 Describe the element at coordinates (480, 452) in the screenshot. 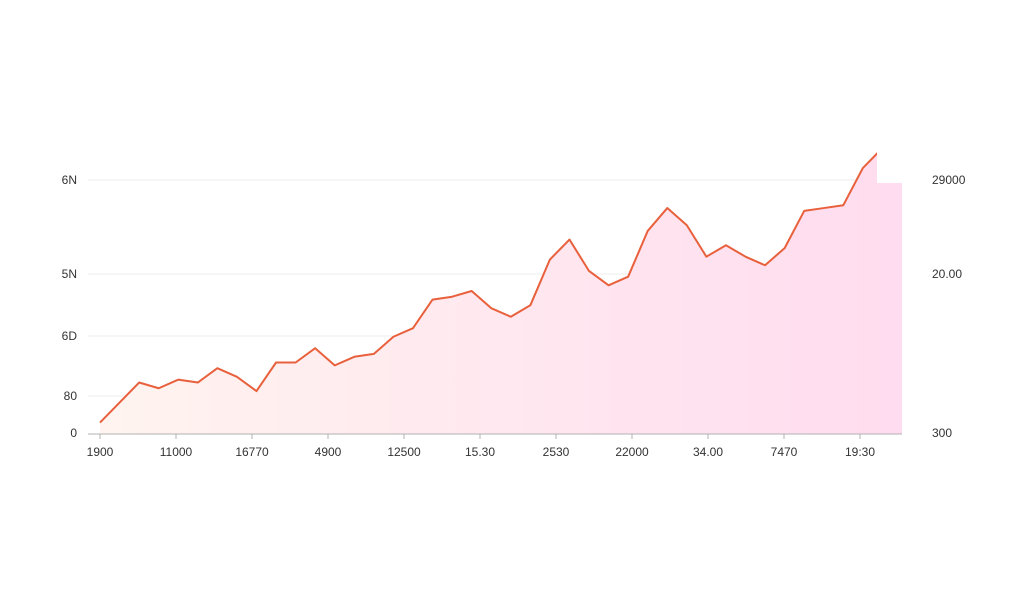

I see `x-tick-label: 15.30` at that location.